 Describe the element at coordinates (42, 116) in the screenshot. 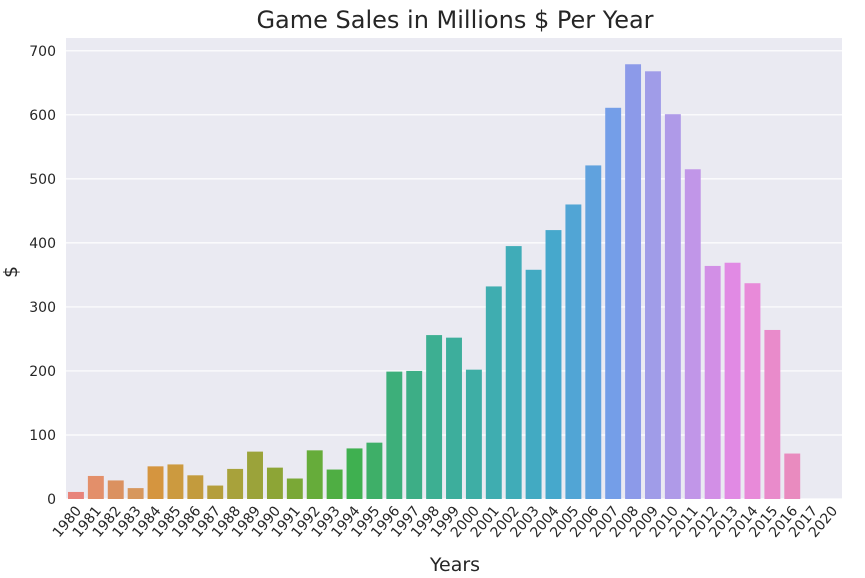

I see `y-tick-label: 600` at that location.